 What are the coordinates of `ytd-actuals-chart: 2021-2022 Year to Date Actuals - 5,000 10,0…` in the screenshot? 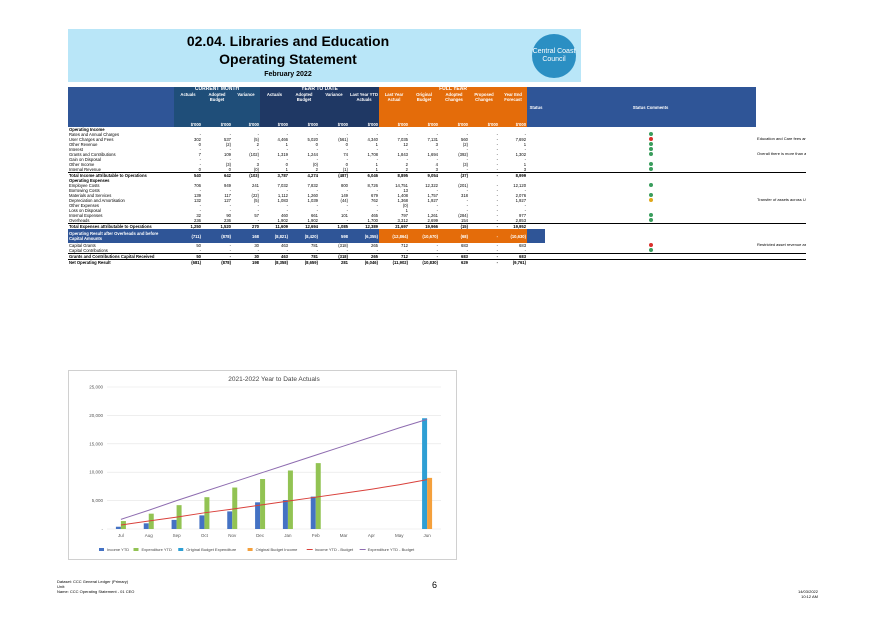 It's located at (262, 465).